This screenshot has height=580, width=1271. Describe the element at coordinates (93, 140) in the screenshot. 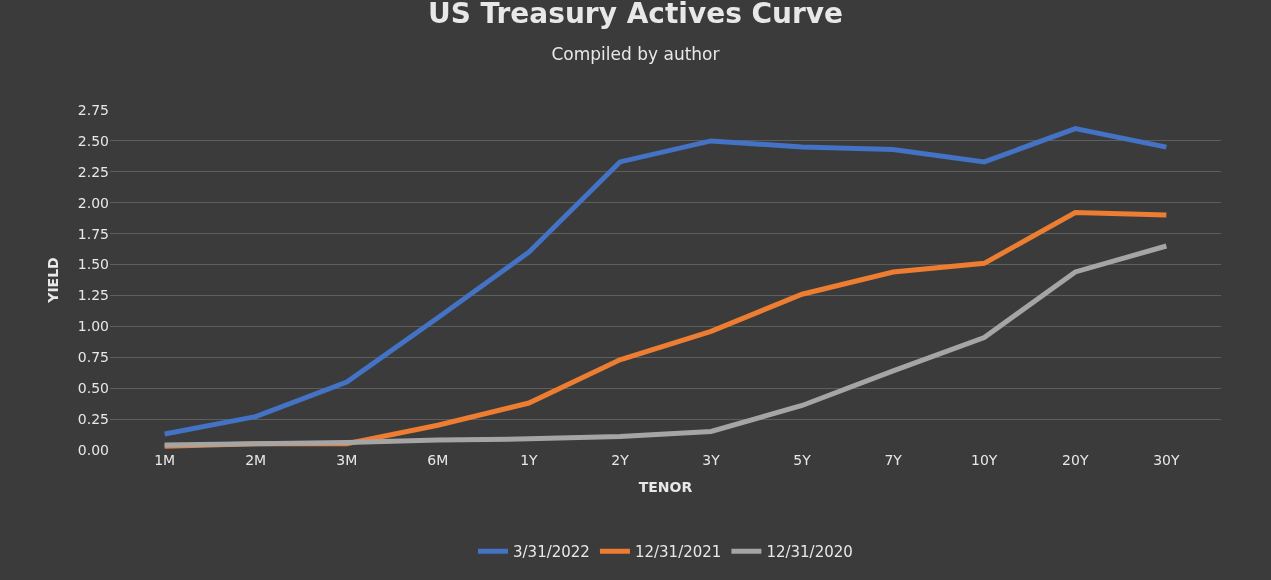

I see `y-tick-label: 2.50` at that location.